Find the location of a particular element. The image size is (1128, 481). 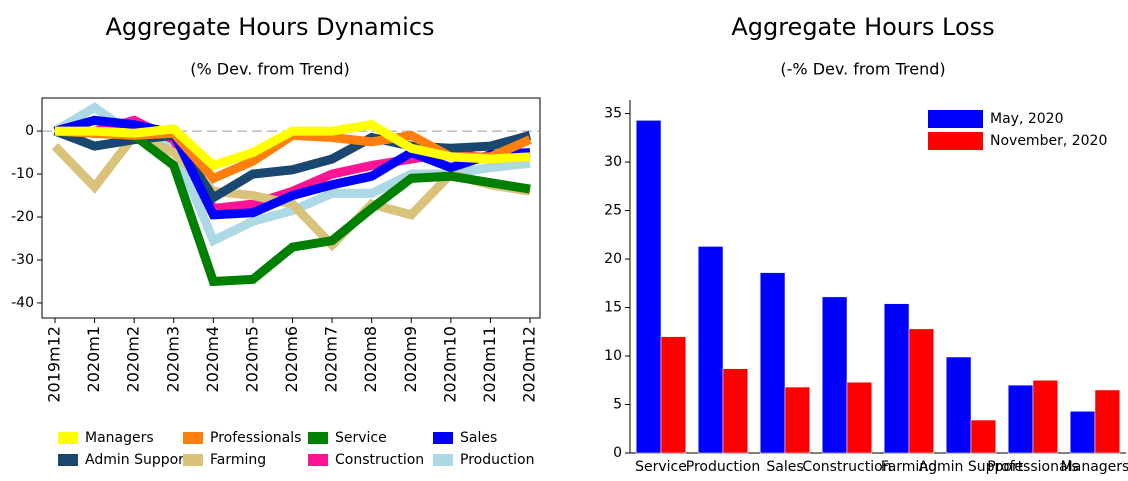

chart-subtitle: (-% Dev. from Trend) is located at coordinates (862, 69).